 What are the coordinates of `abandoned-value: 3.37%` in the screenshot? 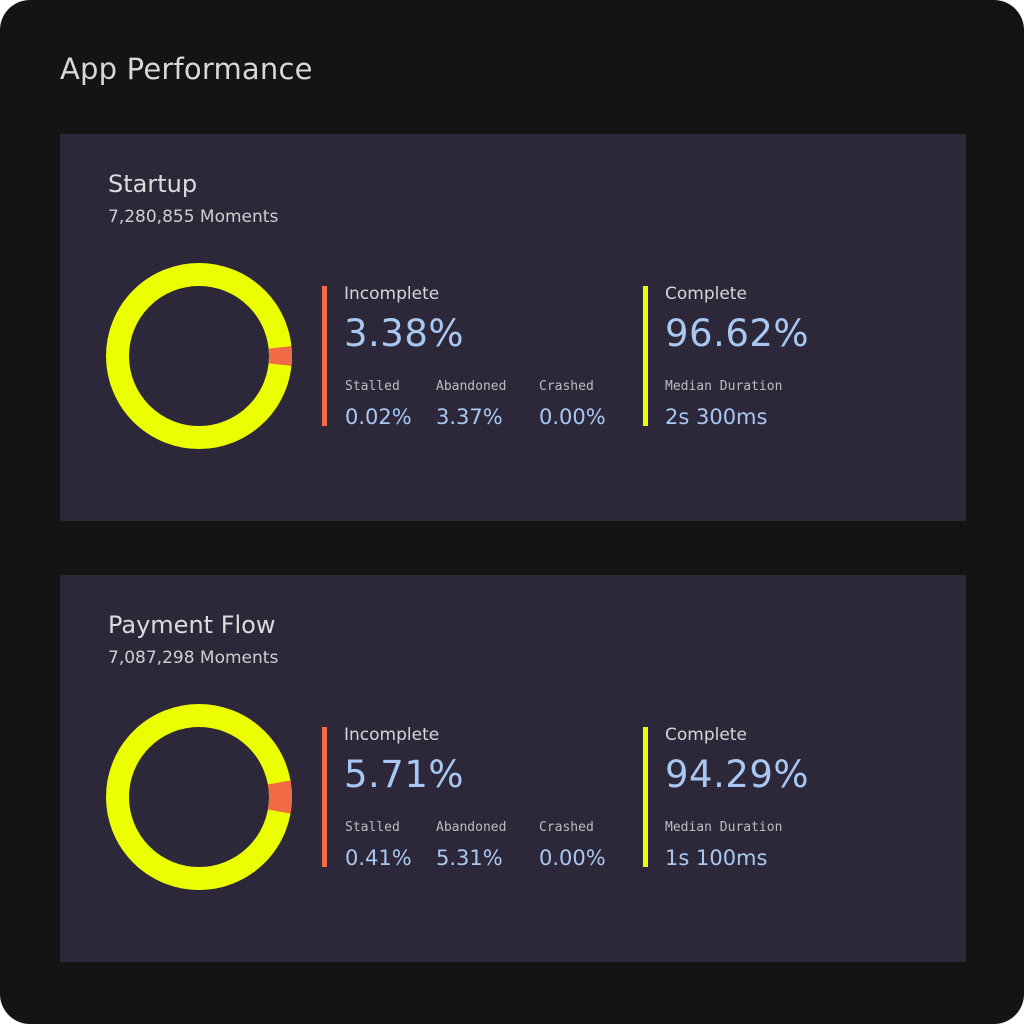 It's located at (469, 417).